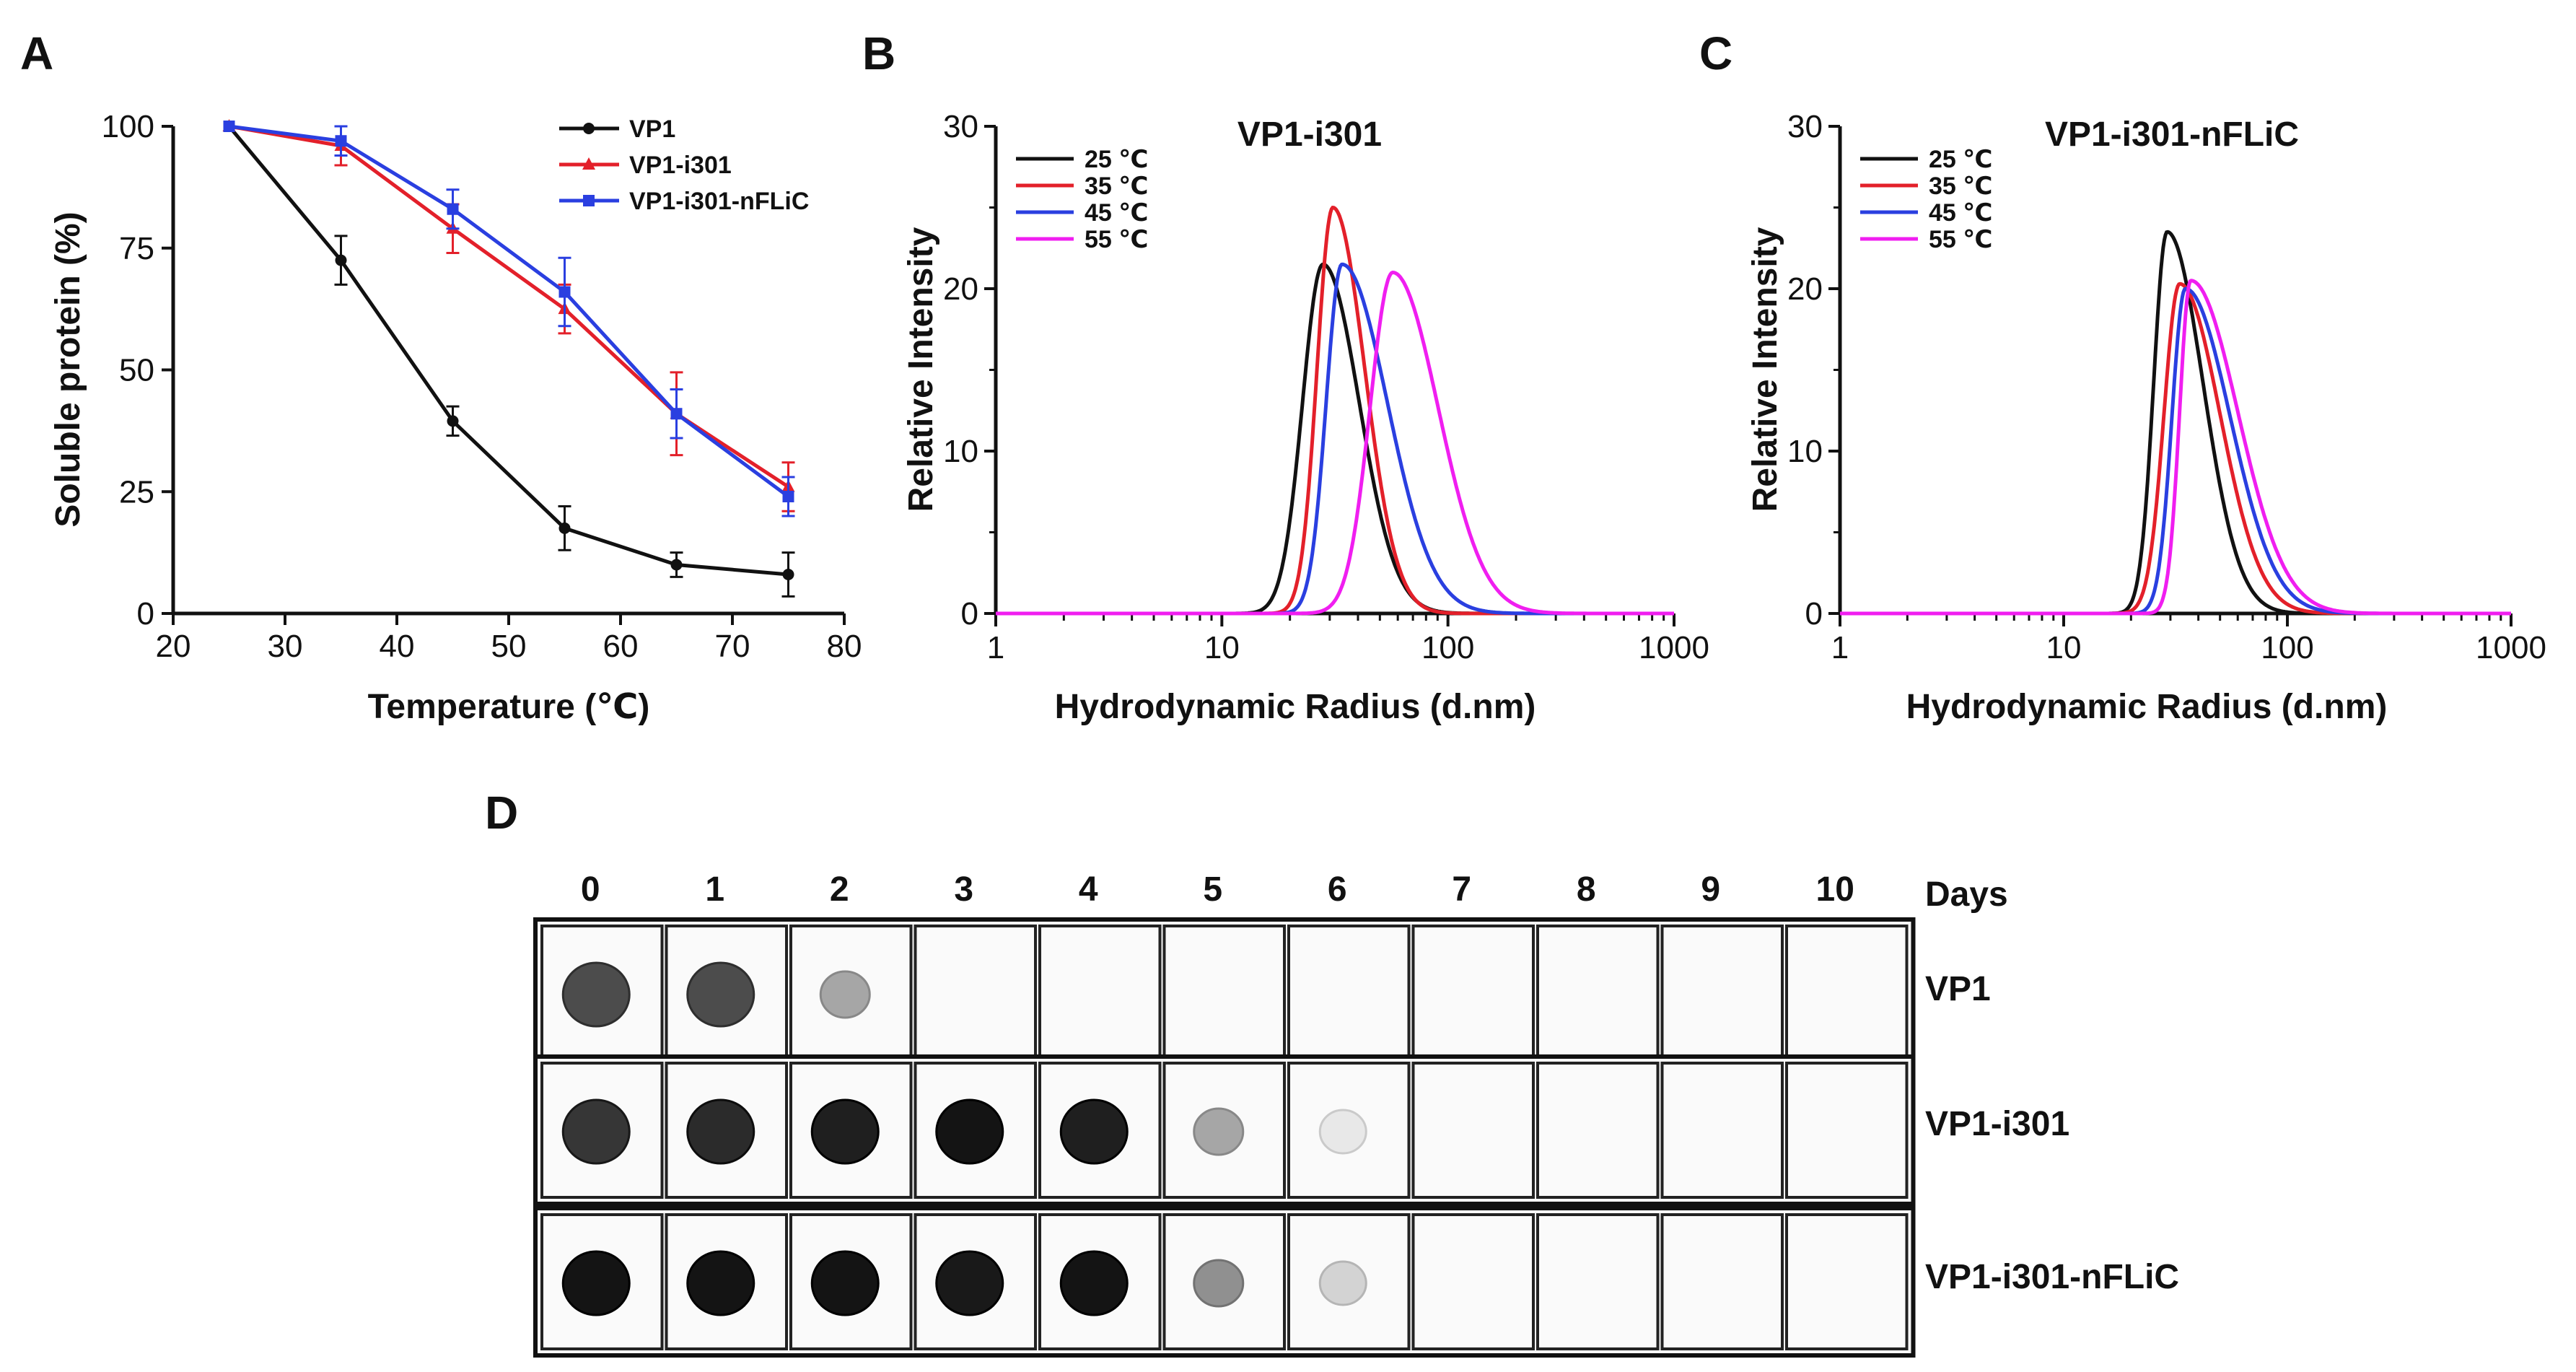 This screenshot has width=2576, height=1372. What do you see at coordinates (36, 53) in the screenshot?
I see `panel-letter-a: A` at bounding box center [36, 53].